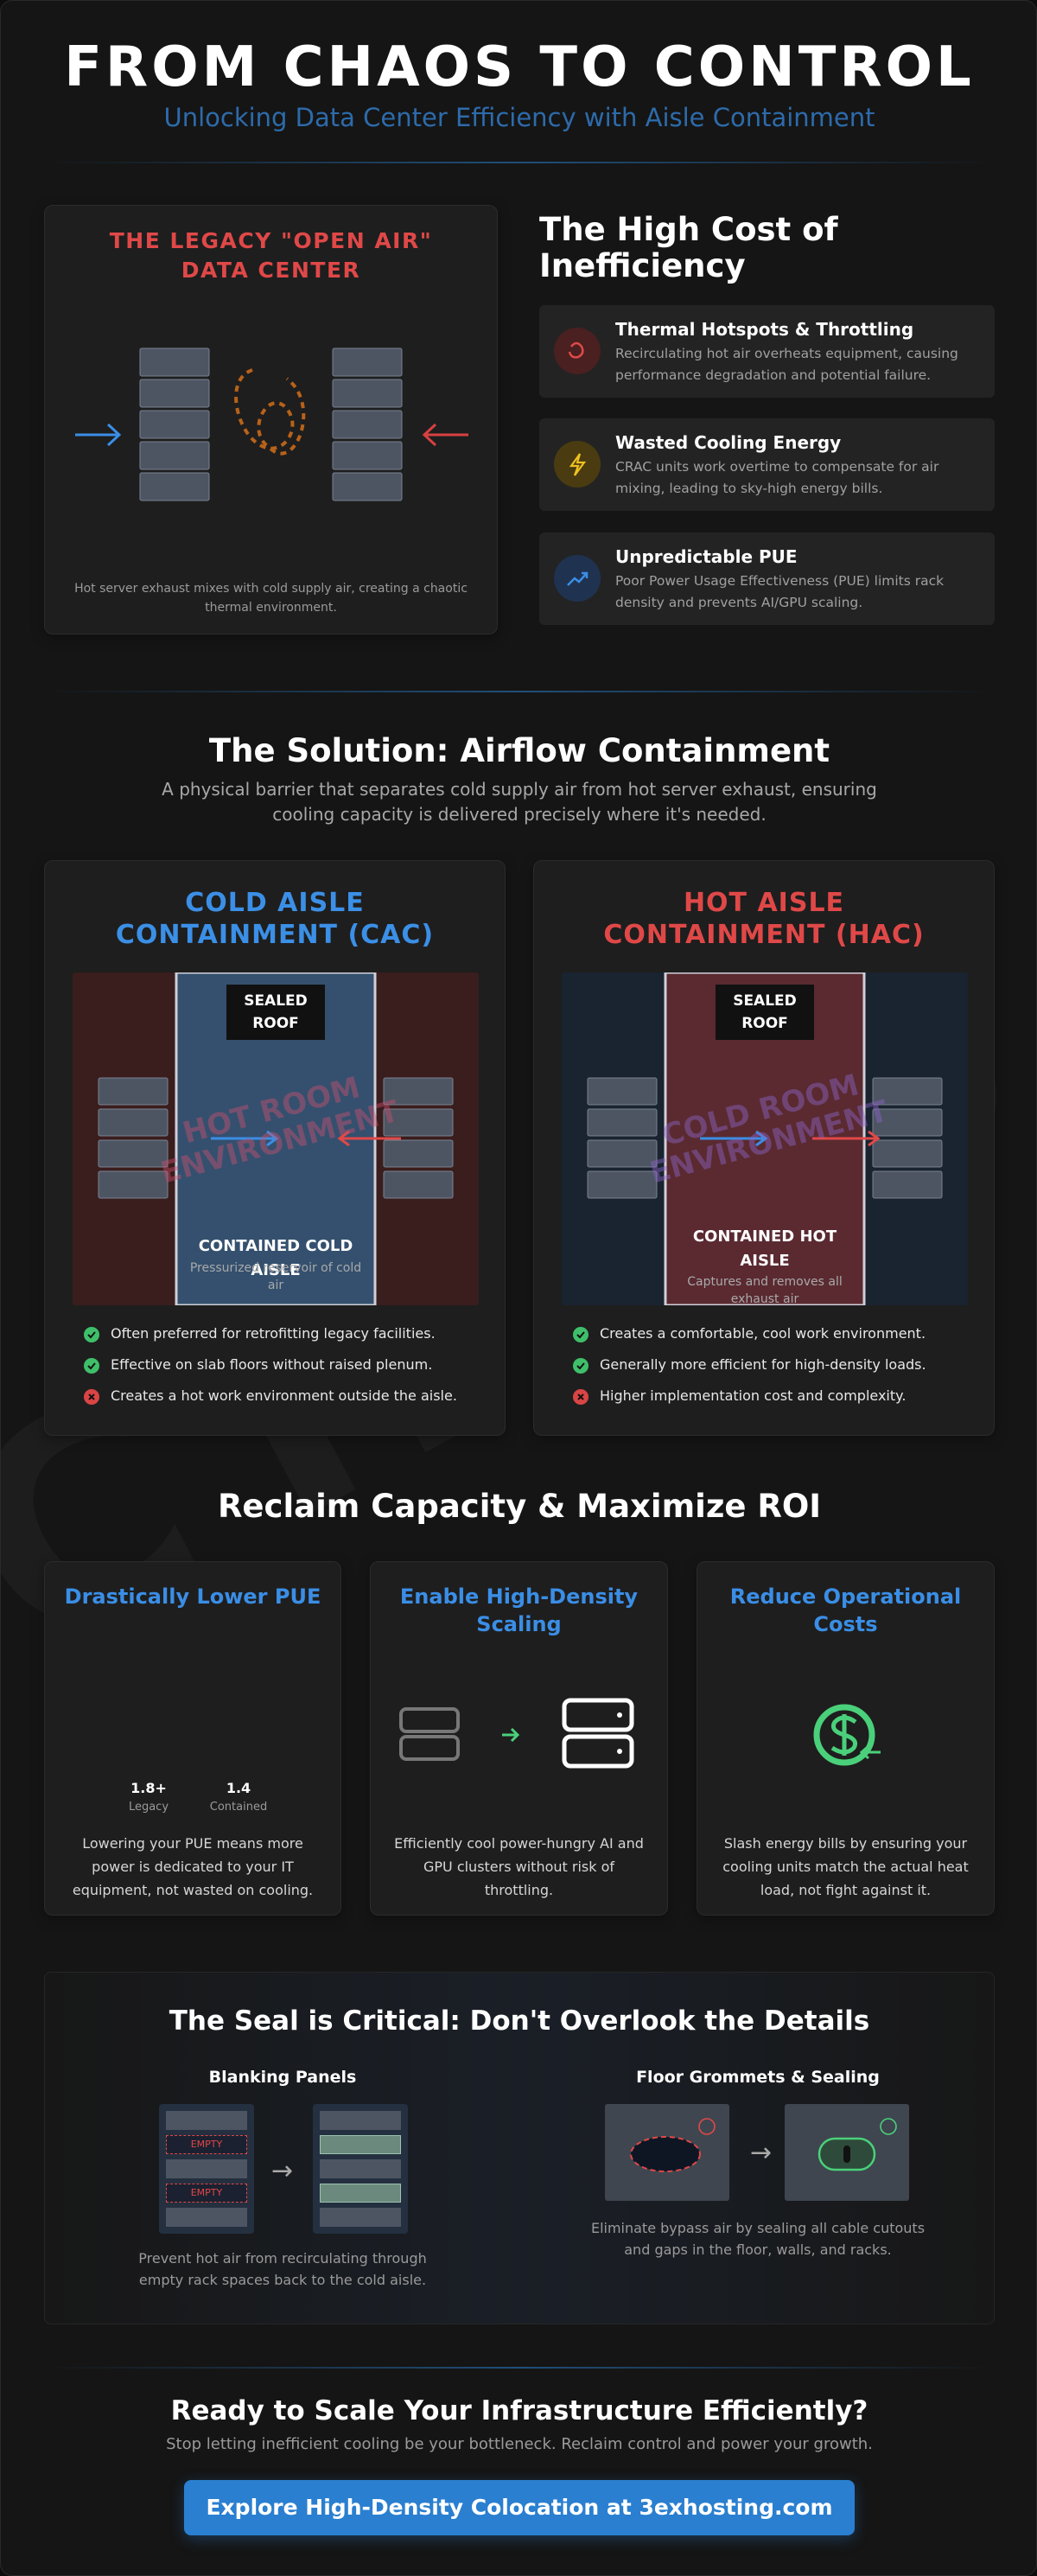 The height and width of the screenshot is (2576, 1037). What do you see at coordinates (238, 1788) in the screenshot?
I see `pue-value: 1.4` at bounding box center [238, 1788].